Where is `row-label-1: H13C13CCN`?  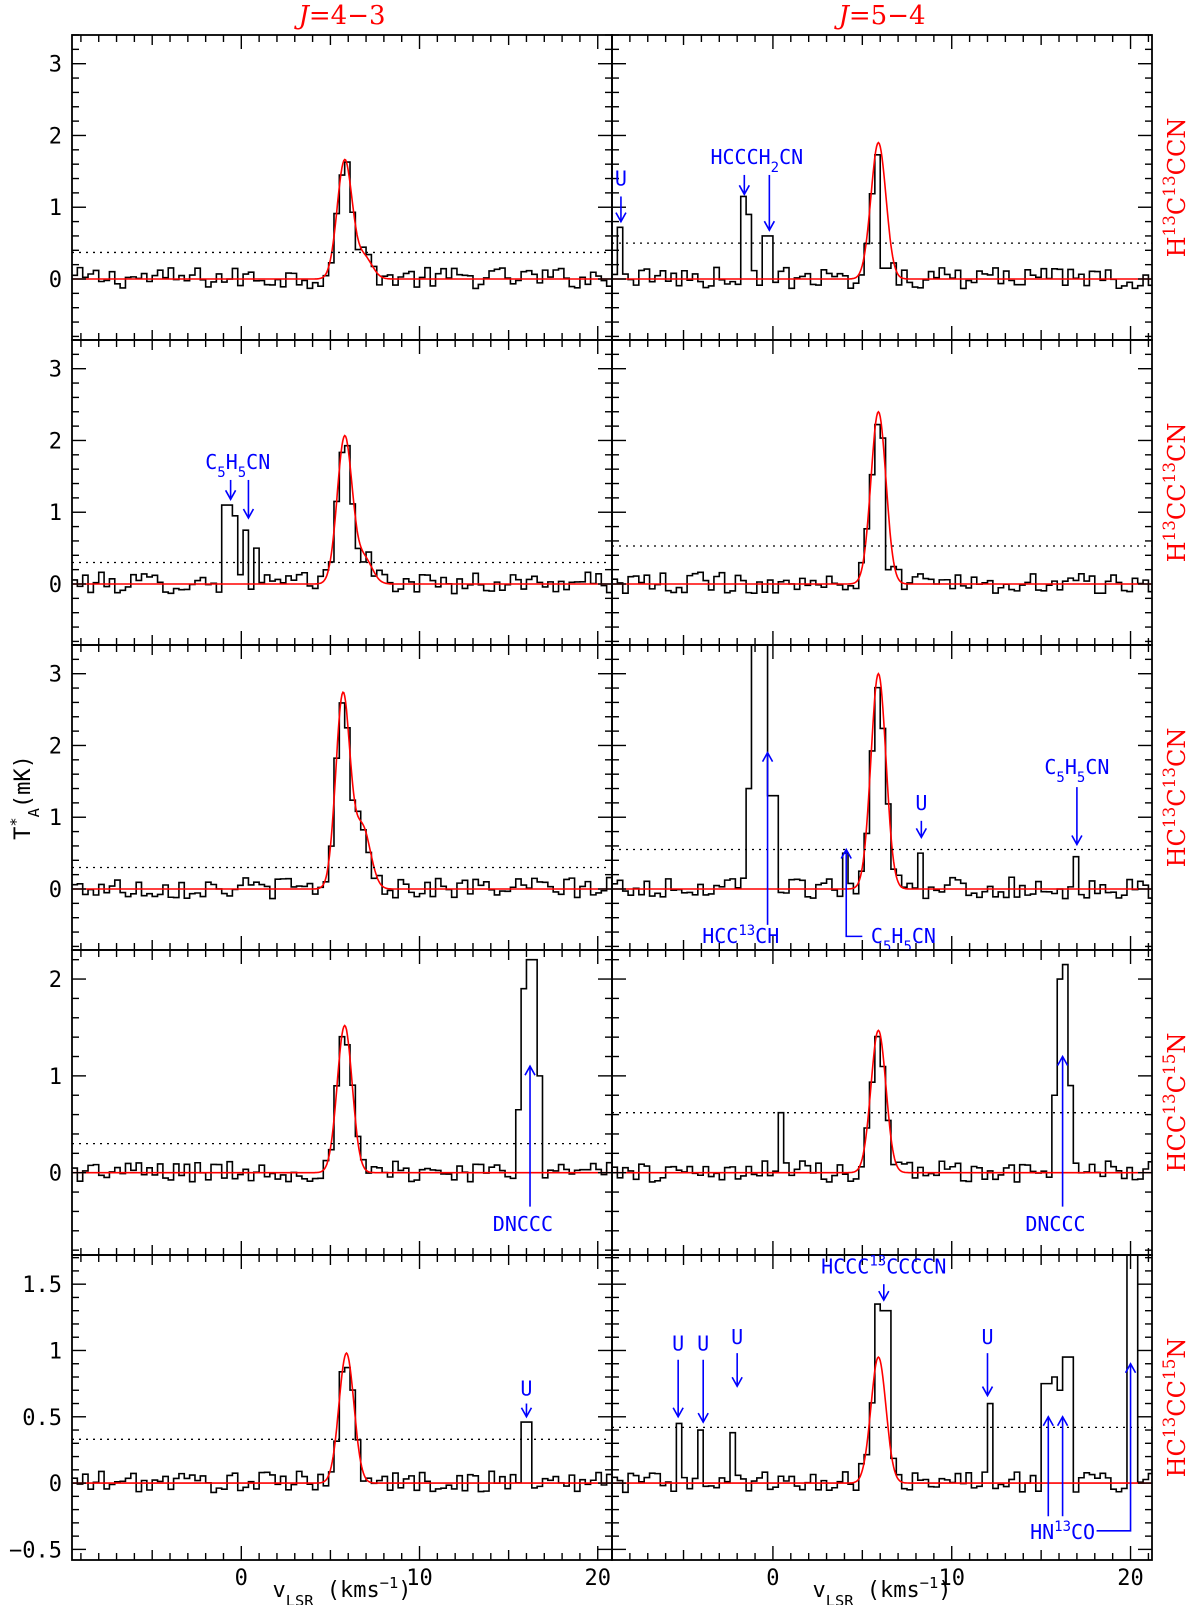 row-label-1: H13C13CCN is located at coordinates (1175, 188).